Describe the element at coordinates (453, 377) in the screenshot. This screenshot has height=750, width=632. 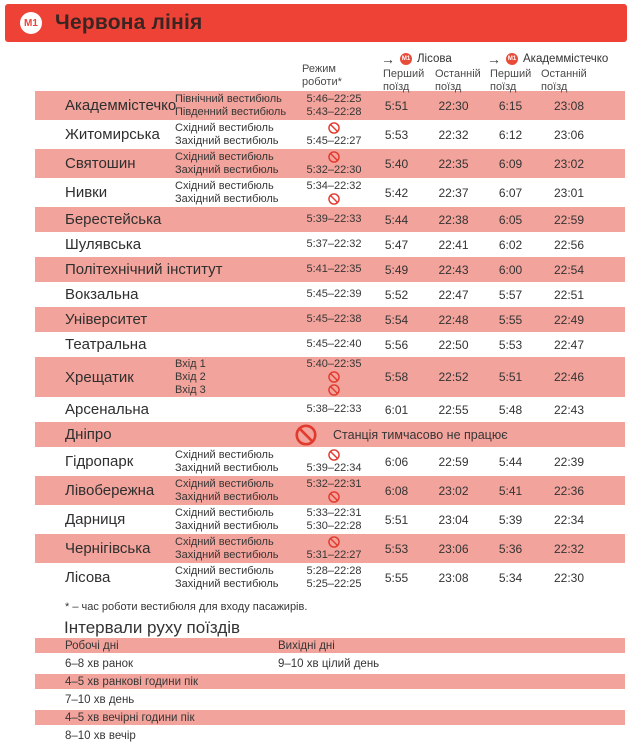
I see `train-time: 22:52` at that location.